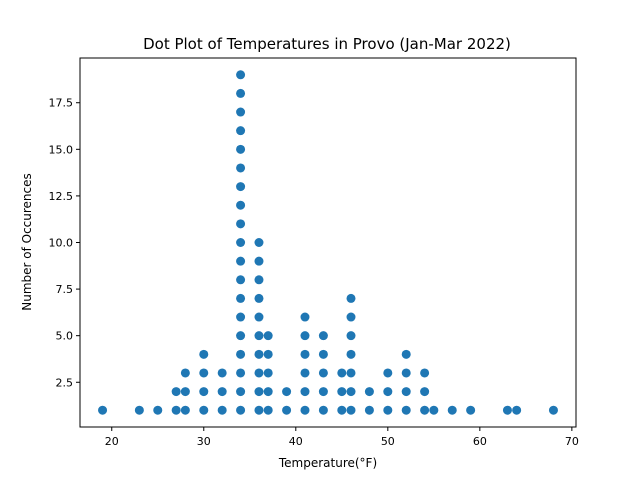 This screenshot has height=480, width=640. I want to click on x-tick-label: 70, so click(572, 441).